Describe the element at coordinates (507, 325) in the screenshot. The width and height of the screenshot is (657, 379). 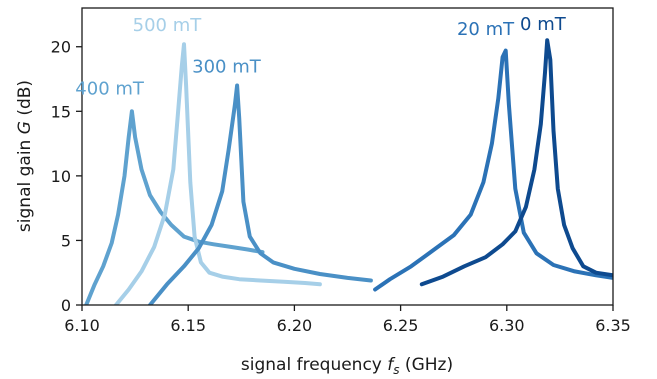
I see `x-tick-label: 6.30` at that location.